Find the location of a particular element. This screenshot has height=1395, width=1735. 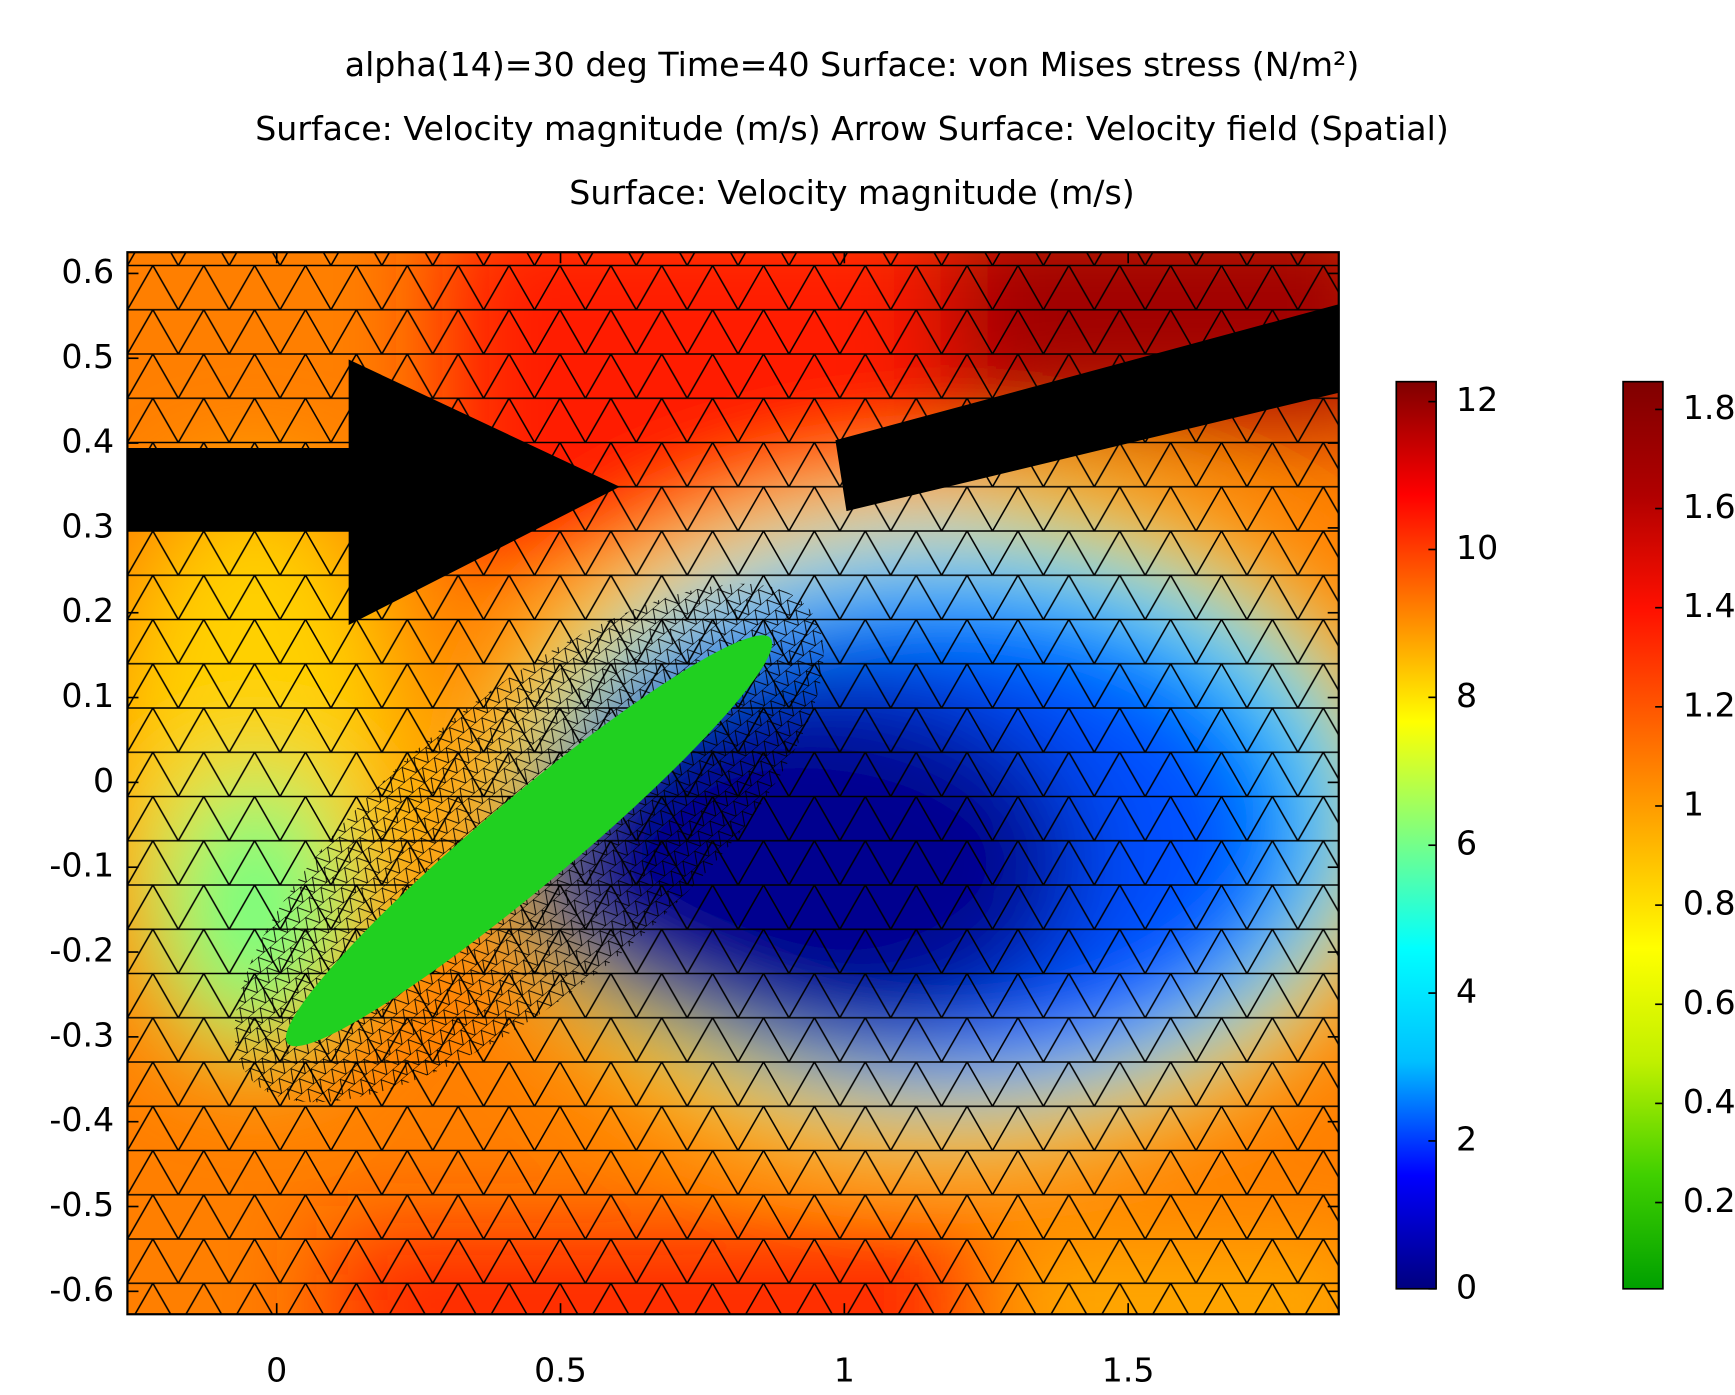

colorbar-tick-label: 1.4 is located at coordinates (1709, 605).